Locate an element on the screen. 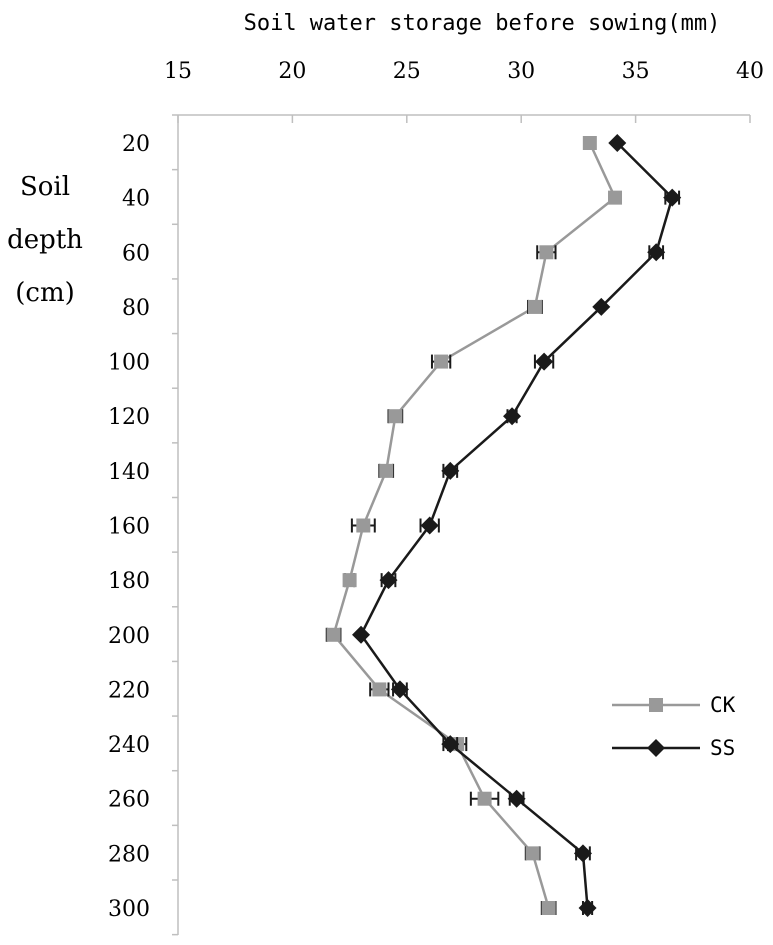 Image resolution: width=773 pixels, height=945 pixels. y-tick-label: 220 is located at coordinates (129, 690).